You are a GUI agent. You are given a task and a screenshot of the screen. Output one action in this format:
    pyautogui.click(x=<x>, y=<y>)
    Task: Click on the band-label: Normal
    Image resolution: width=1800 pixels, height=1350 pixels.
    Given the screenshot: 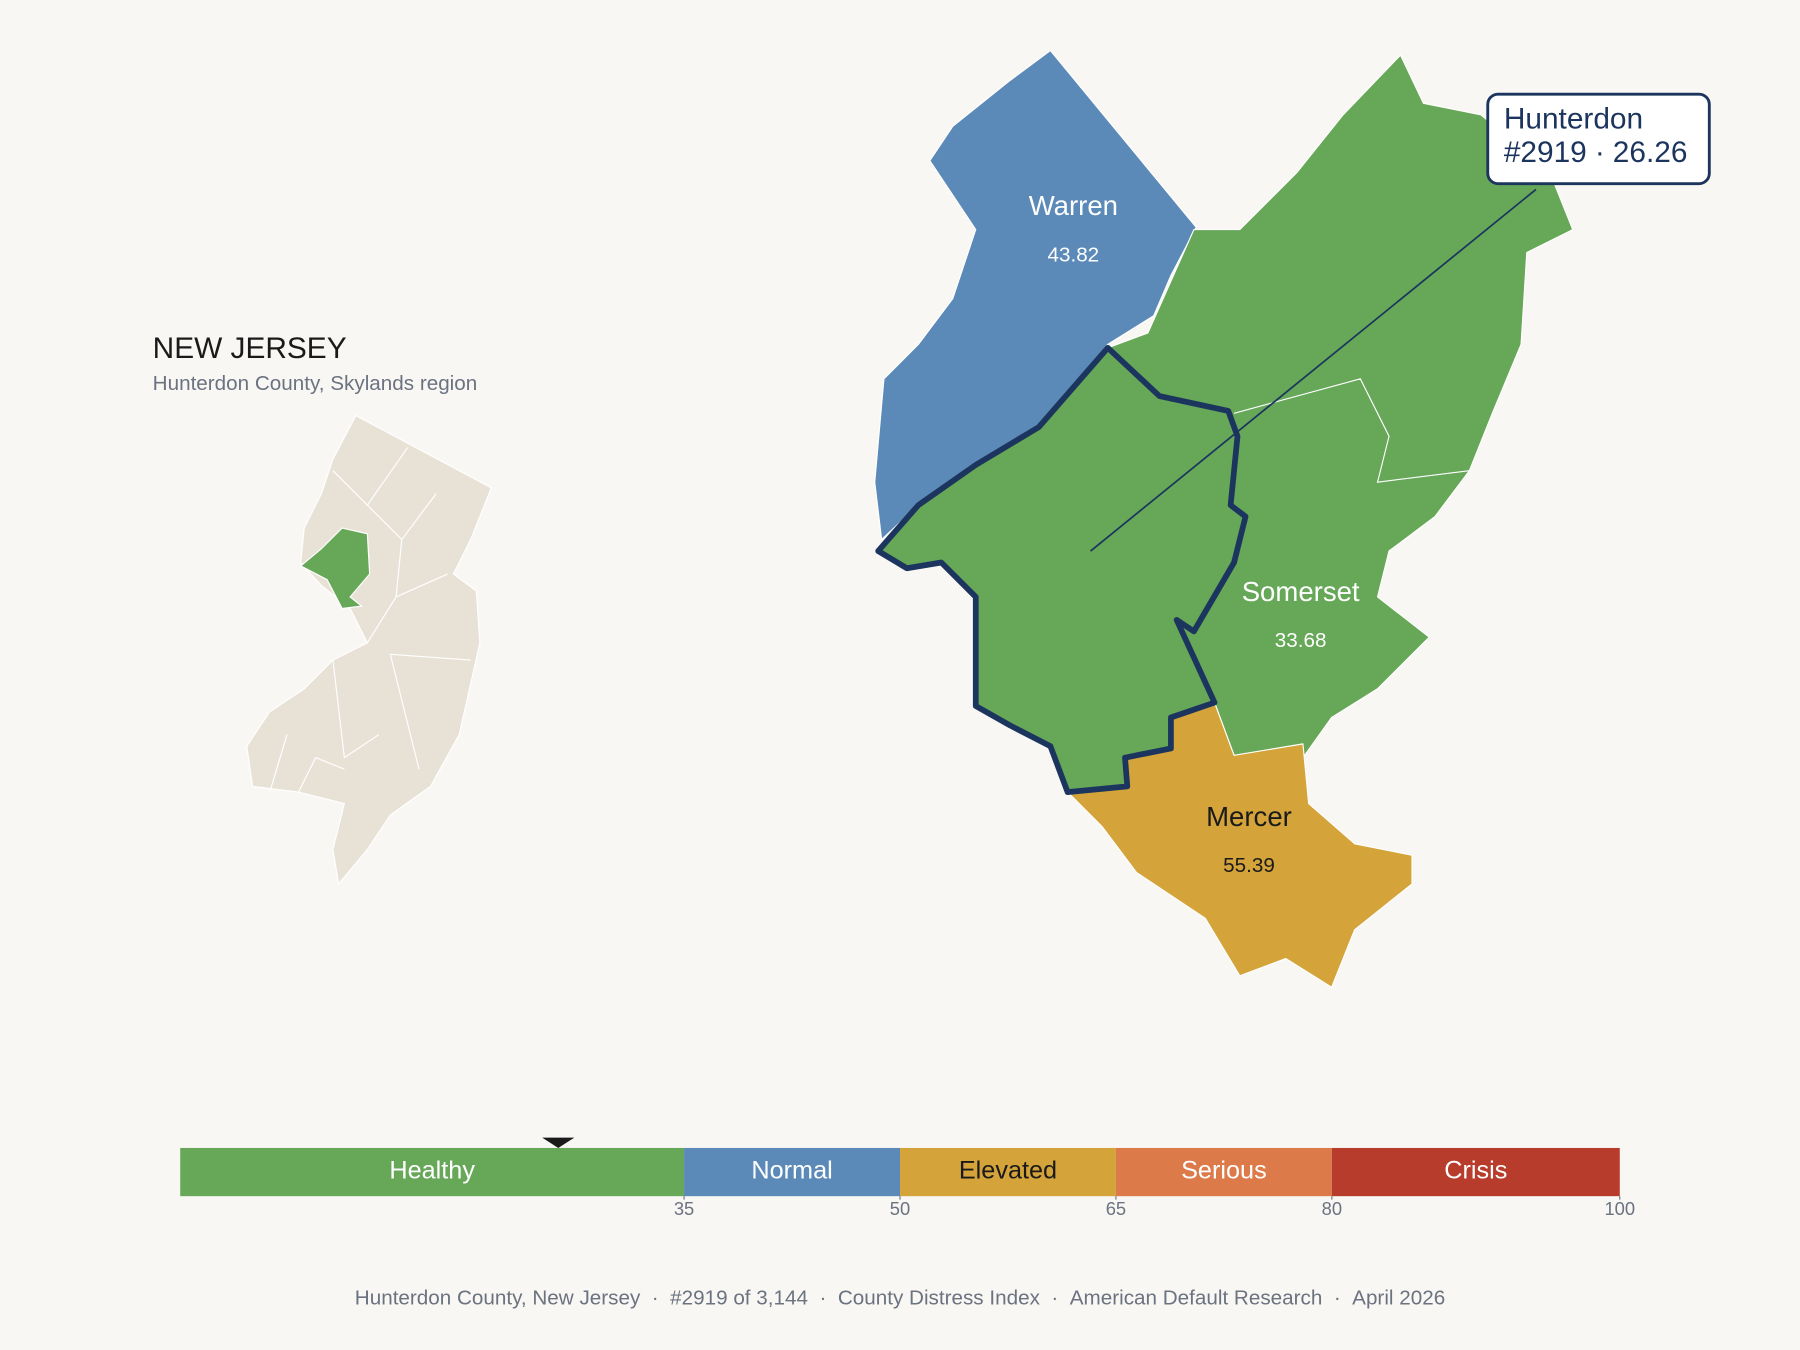 What is the action you would take?
    pyautogui.click(x=791, y=1171)
    